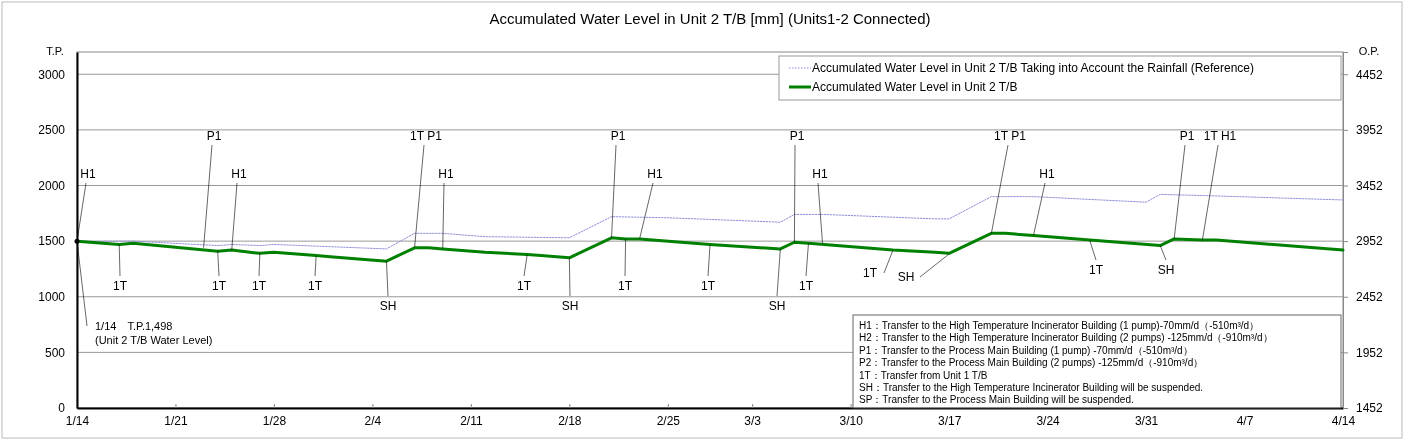 This screenshot has height=443, width=1408. I want to click on y2-tick-label: 2452, so click(1370, 297).